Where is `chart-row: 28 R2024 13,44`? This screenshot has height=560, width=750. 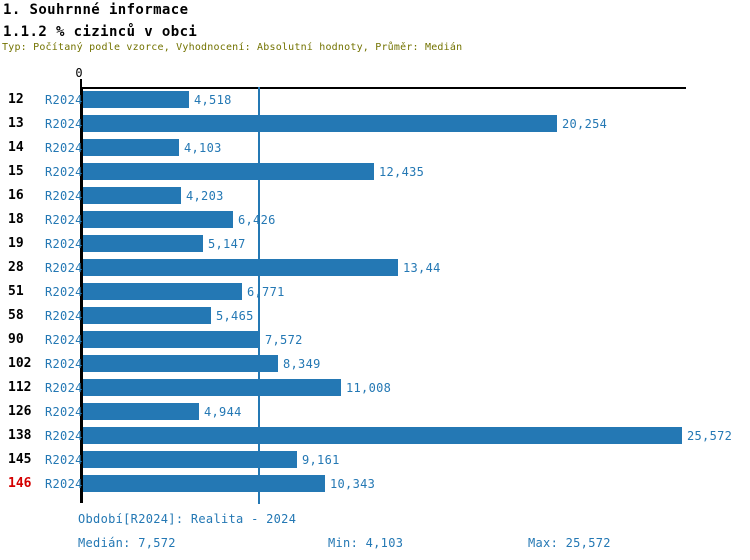 chart-row: 28 R2024 13,44 is located at coordinates (375, 268).